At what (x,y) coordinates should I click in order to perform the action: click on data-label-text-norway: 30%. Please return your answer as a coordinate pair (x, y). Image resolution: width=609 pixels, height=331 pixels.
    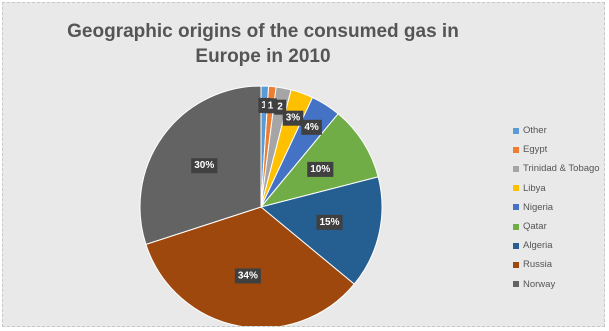
    Looking at the image, I should click on (204, 165).